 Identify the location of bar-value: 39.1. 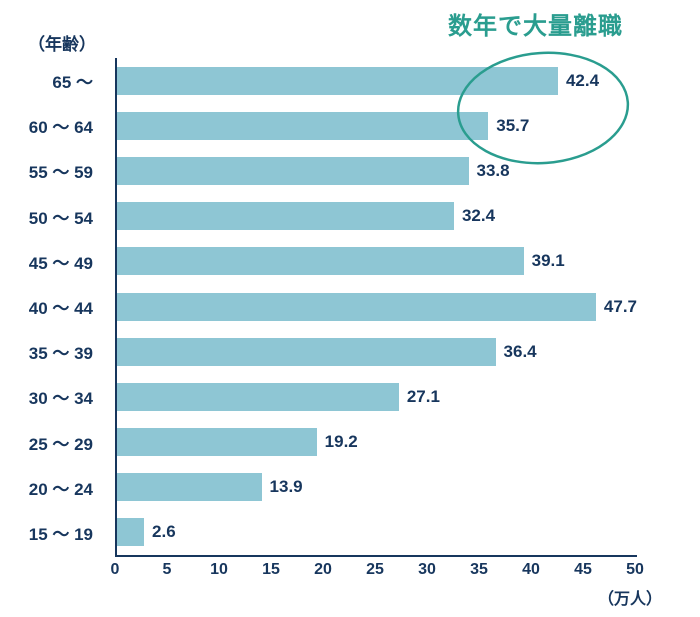
(548, 261).